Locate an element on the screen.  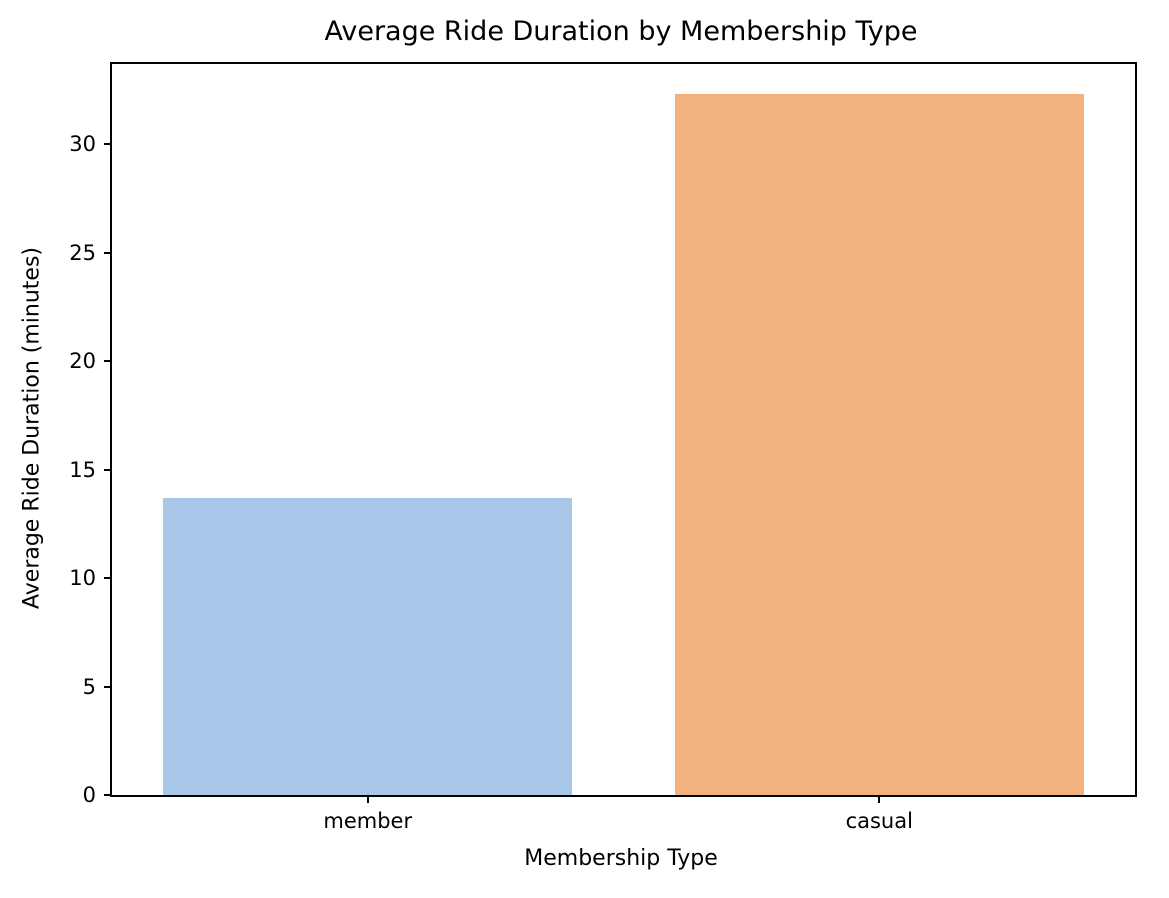
y-tick-label-15: 15 is located at coordinates (82, 469).